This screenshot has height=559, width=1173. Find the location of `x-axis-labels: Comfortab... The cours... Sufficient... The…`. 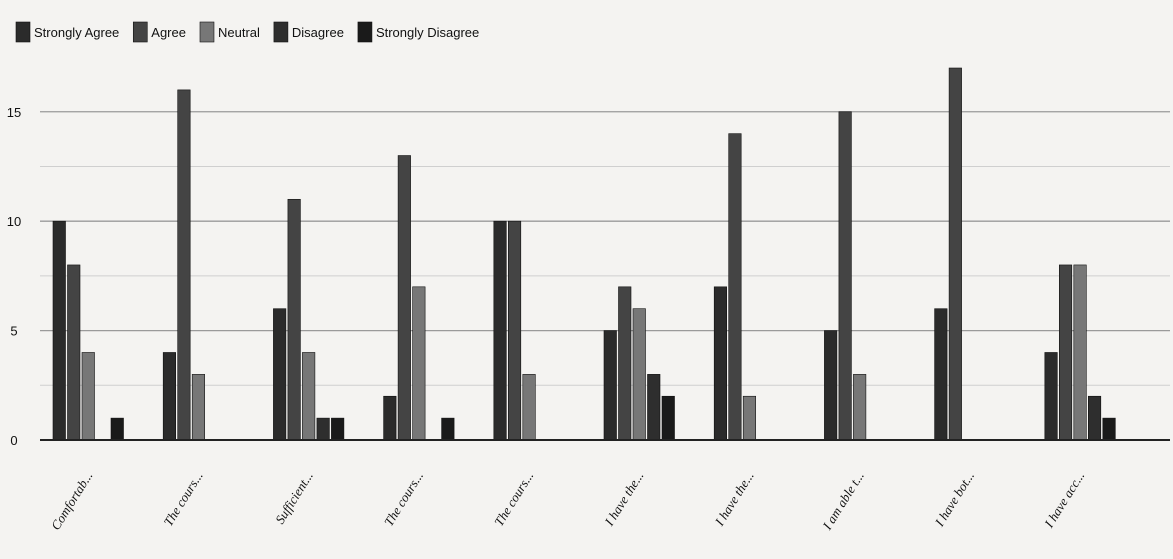

x-axis-labels: Comfortab... The cours... Sufficient... The… is located at coordinates (568, 501).